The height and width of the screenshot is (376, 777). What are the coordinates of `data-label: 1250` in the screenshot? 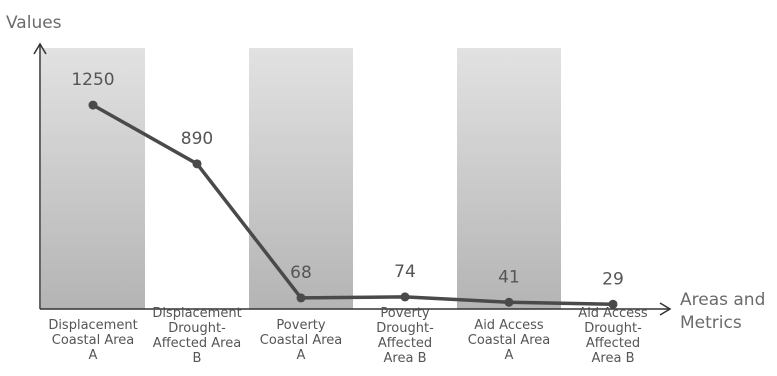 It's located at (92, 80).